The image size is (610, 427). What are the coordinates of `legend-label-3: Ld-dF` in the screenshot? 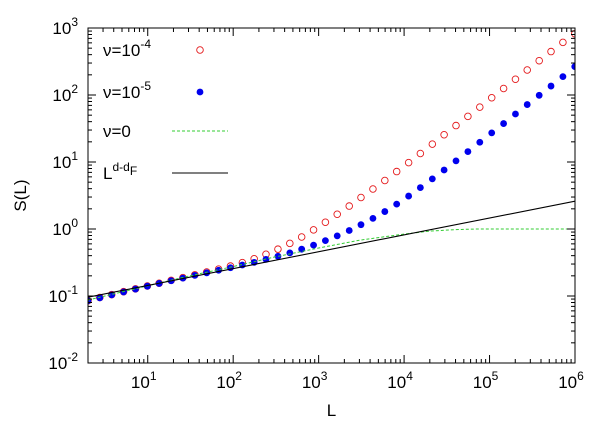 It's located at (120, 171).